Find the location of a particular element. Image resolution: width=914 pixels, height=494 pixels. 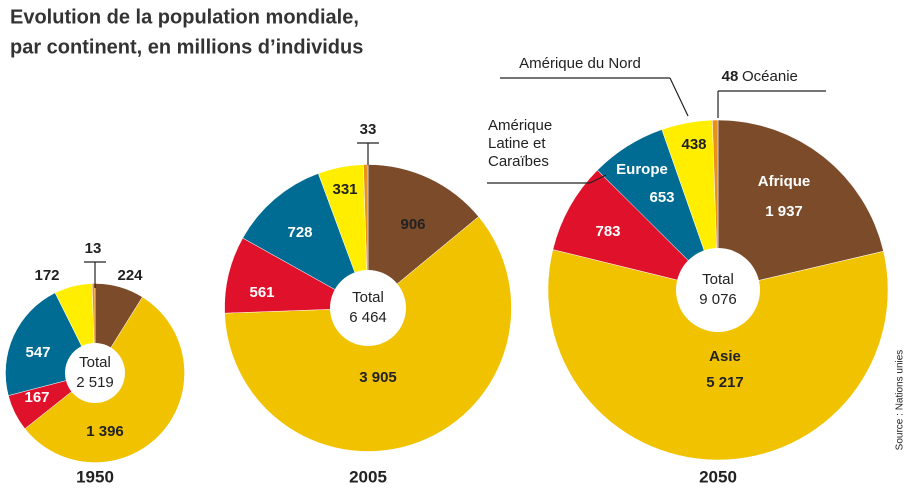

value-label: 547 is located at coordinates (37, 352).